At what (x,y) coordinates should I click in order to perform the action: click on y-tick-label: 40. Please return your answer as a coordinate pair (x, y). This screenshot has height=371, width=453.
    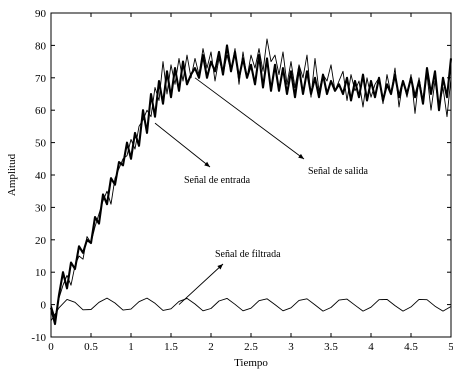
    Looking at the image, I should click on (41, 176).